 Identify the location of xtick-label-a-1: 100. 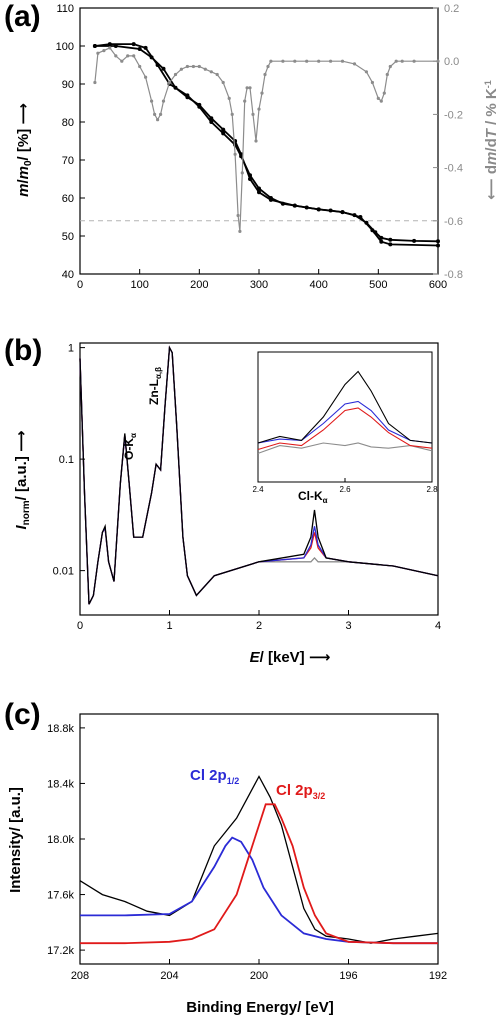
(139, 285).